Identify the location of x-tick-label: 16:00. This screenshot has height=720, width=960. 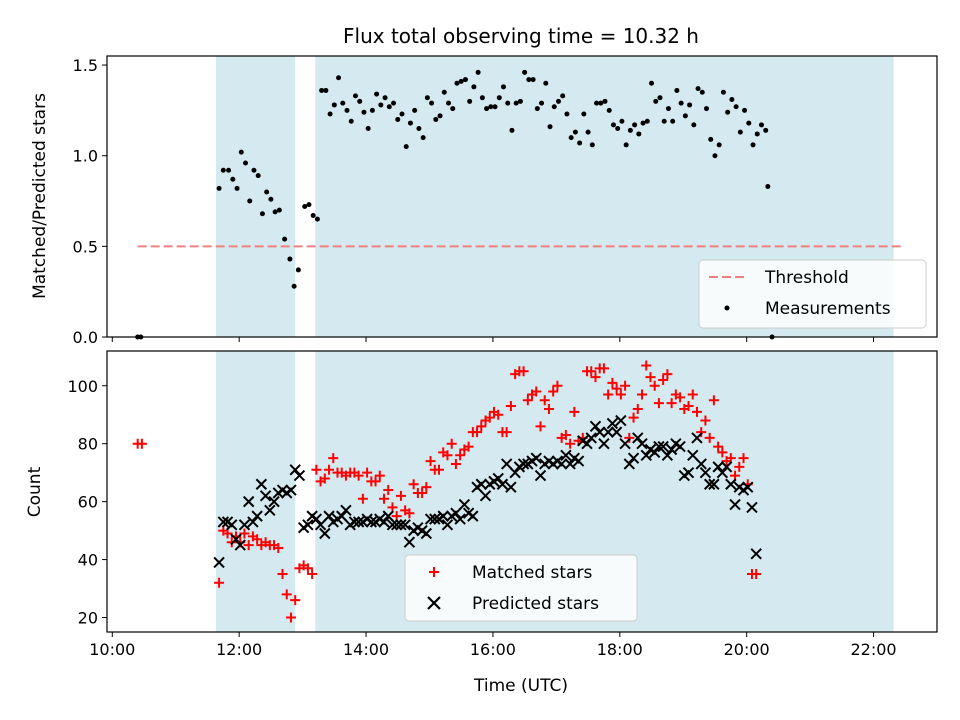
(493, 649).